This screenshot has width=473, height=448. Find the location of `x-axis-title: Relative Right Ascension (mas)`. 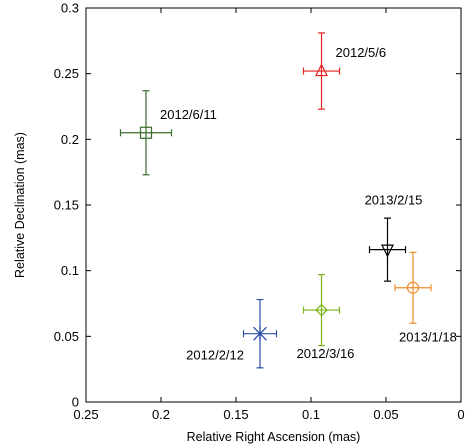

x-axis-title: Relative Right Ascension (mas) is located at coordinates (274, 437).